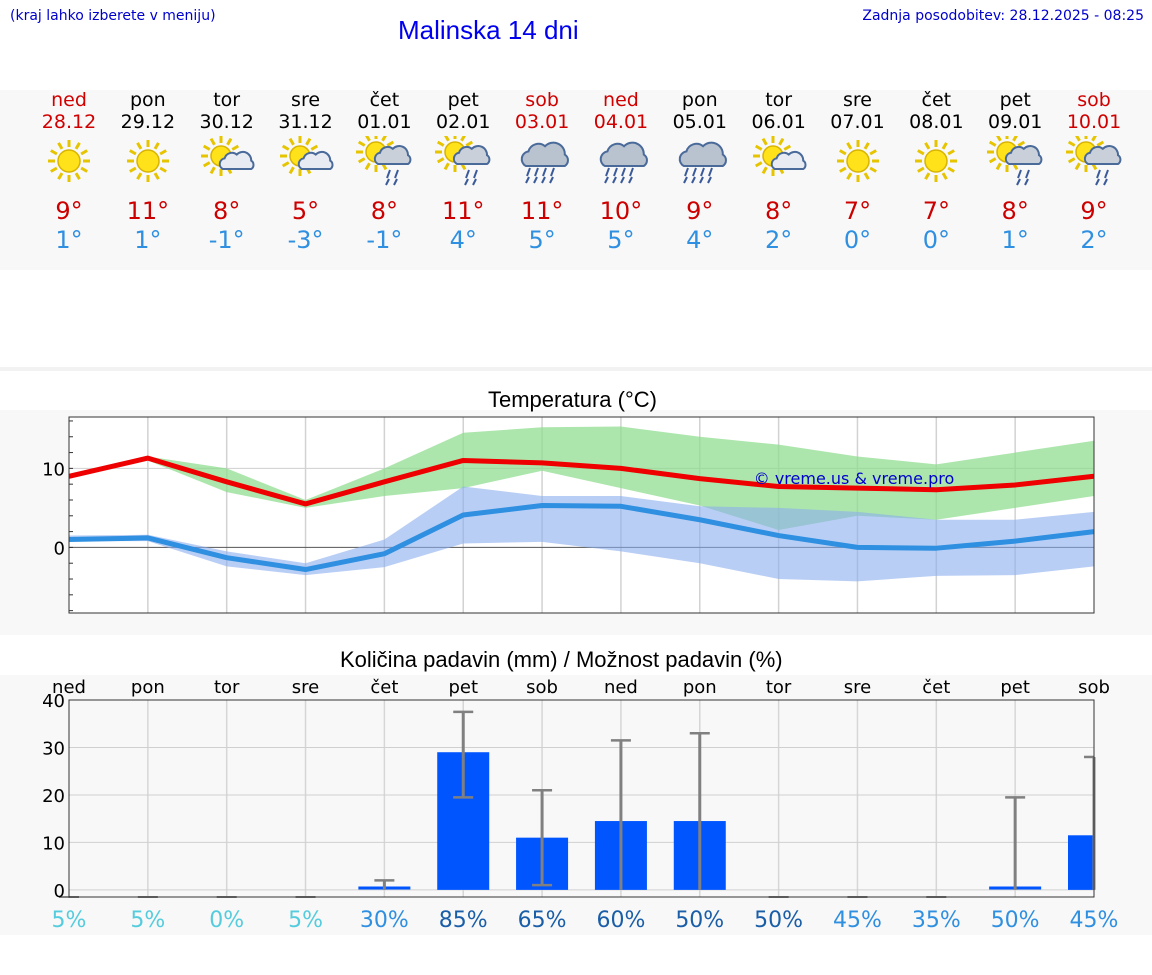  I want to click on day-column: pet 02.01, so click(463, 111).